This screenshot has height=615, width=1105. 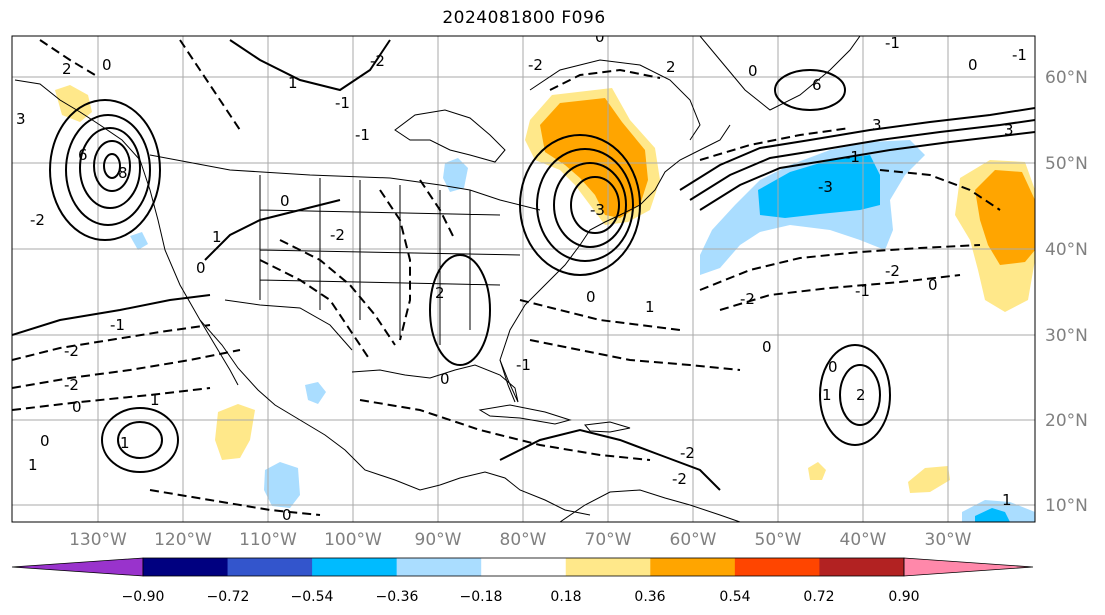 What do you see at coordinates (515, 493) in the screenshot?
I see `central-america` at bounding box center [515, 493].